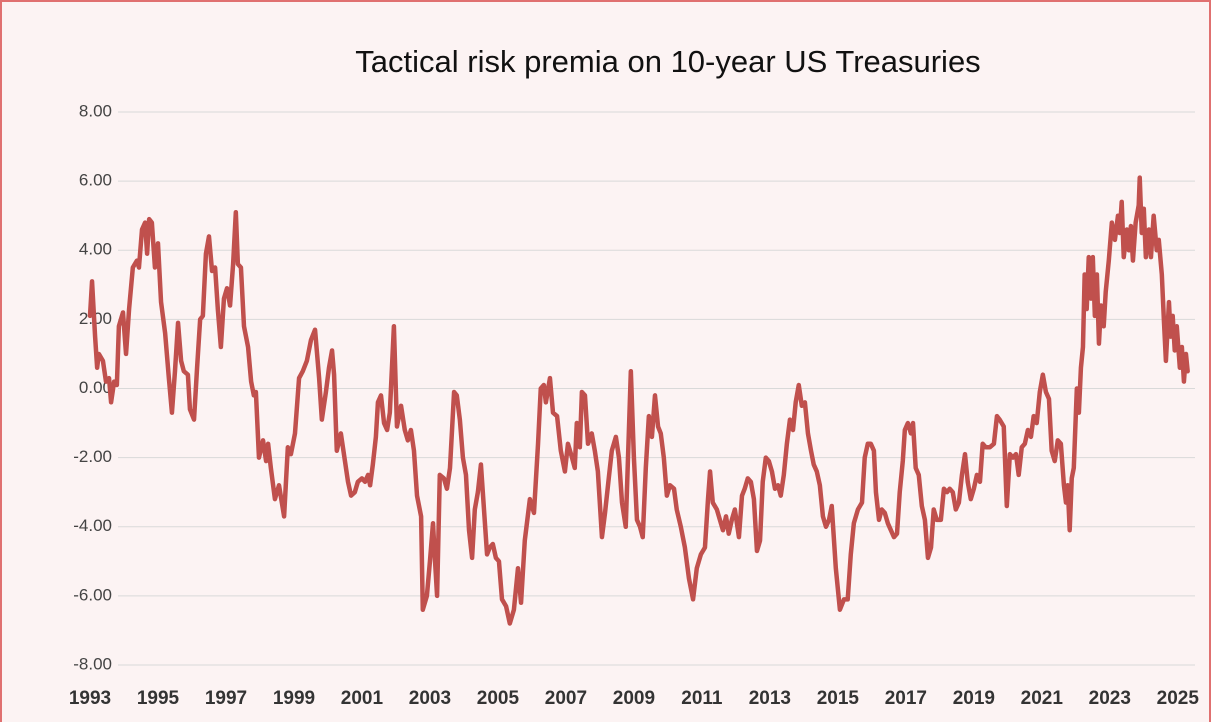 This screenshot has width=1211, height=722. What do you see at coordinates (906, 698) in the screenshot?
I see `x-tick-label: 2017` at bounding box center [906, 698].